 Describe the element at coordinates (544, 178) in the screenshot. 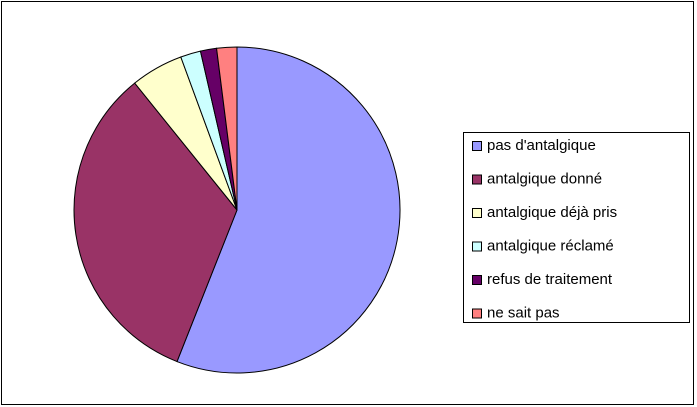

I see `legend-label: antalgique donné` at that location.